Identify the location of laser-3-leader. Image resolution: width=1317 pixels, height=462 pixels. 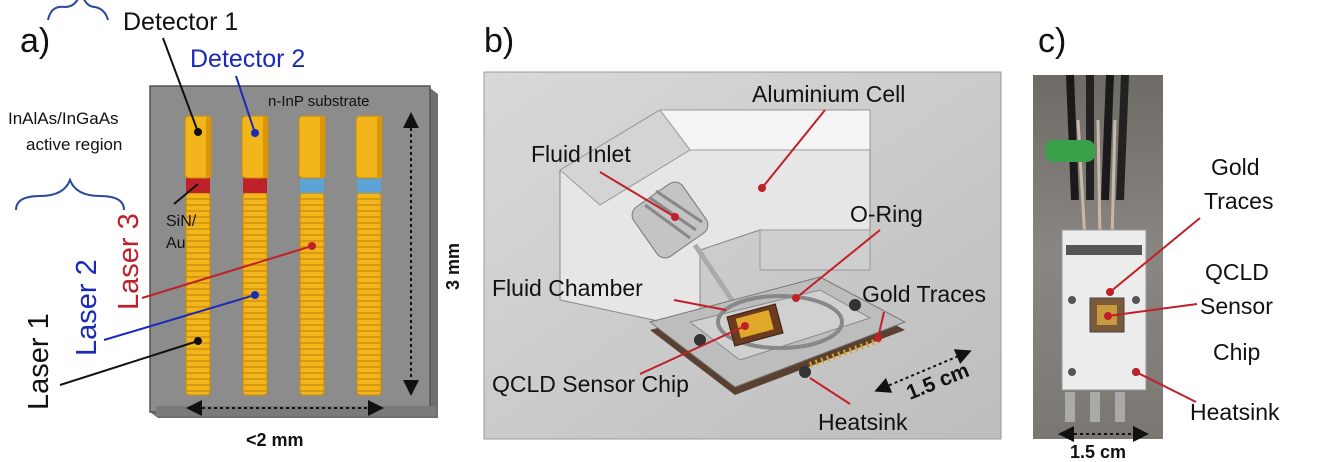
(227, 272).